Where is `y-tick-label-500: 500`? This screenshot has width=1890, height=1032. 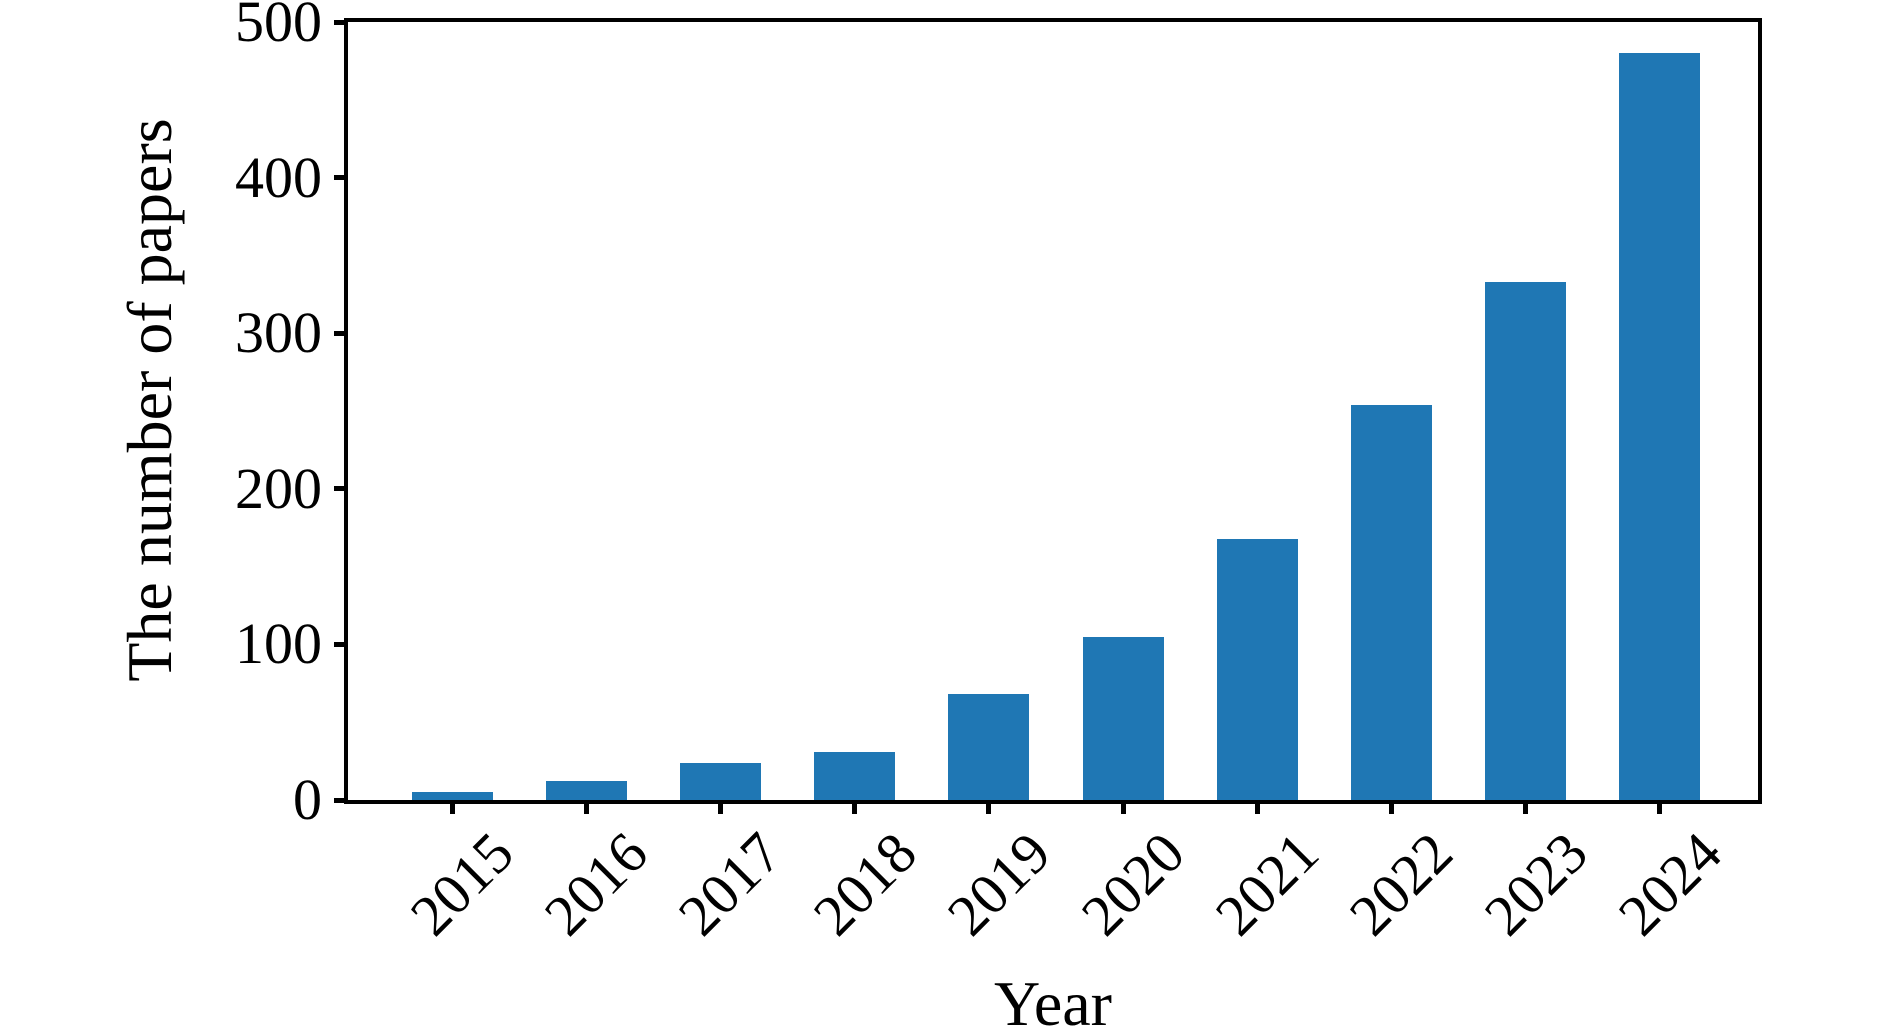 y-tick-label-500: 500 is located at coordinates (278, 27).